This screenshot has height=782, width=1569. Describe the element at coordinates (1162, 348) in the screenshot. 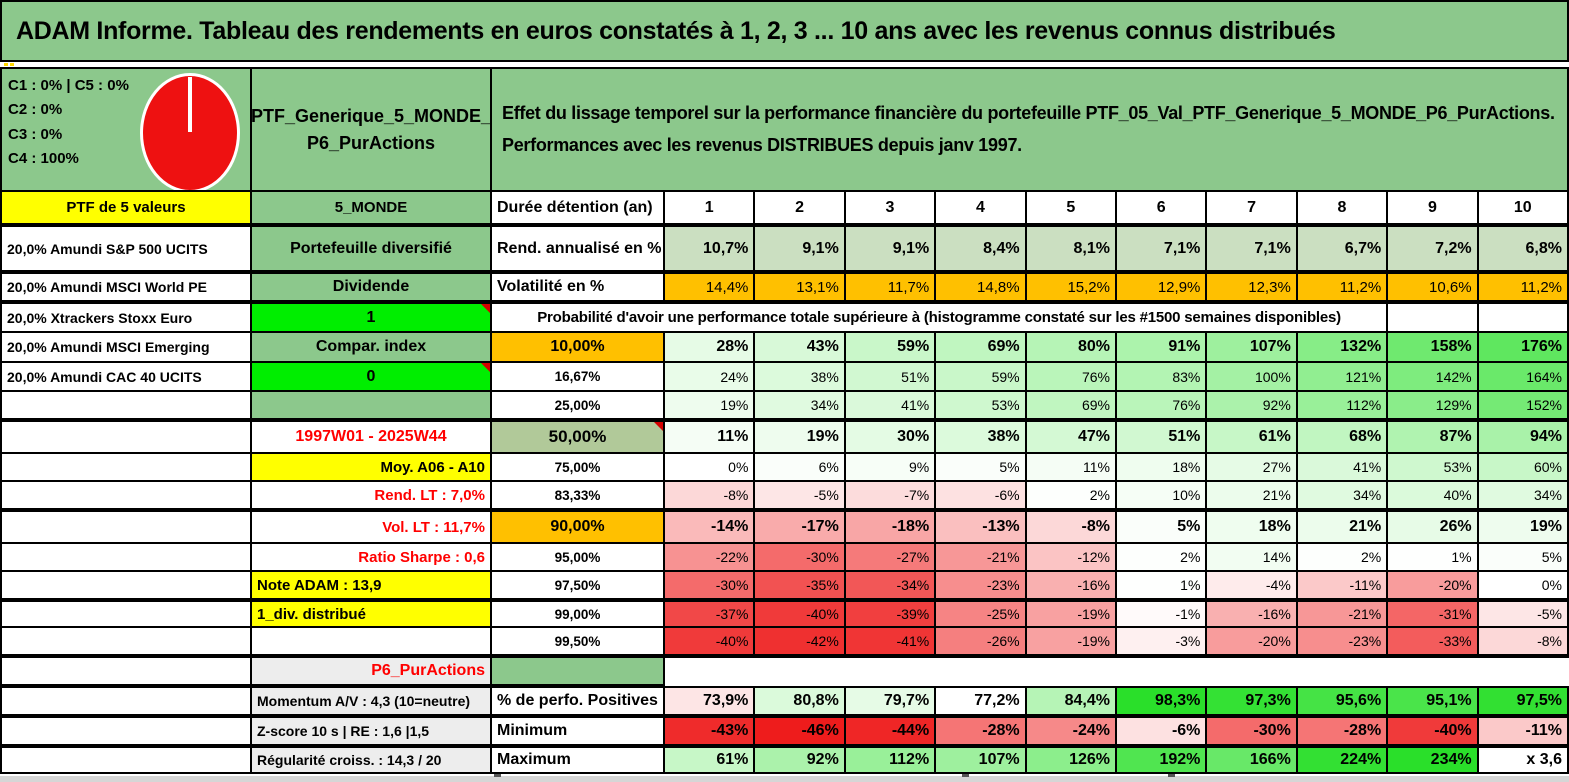

I see `value-cell: 91%` at that location.